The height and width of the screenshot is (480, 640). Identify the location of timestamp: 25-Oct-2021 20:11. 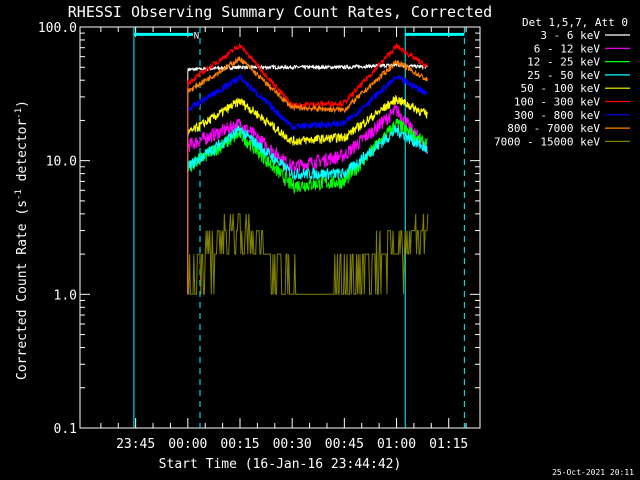
(593, 472).